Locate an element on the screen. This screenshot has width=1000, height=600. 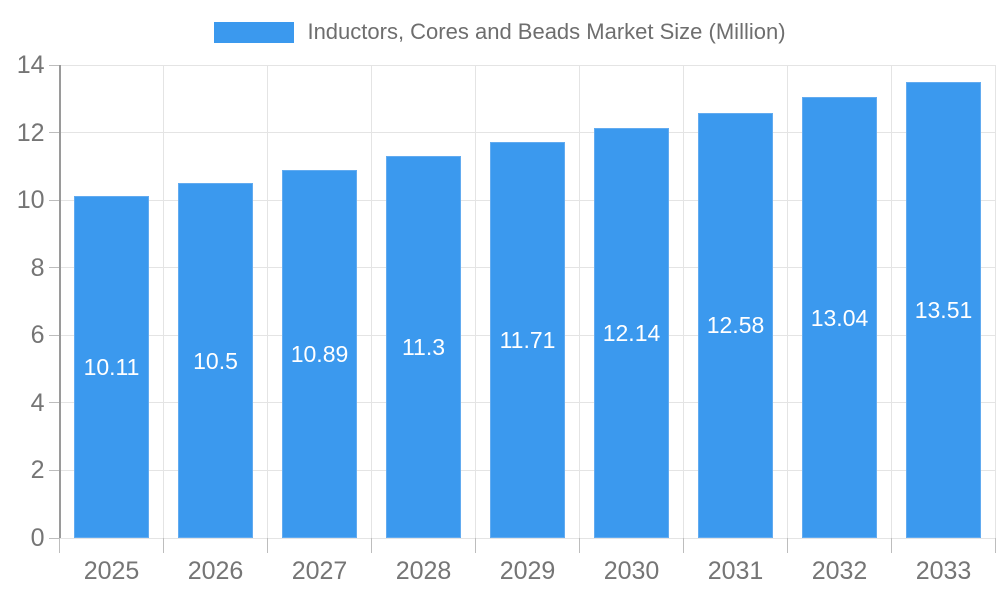
x-tick-label: 2026 is located at coordinates (215, 571).